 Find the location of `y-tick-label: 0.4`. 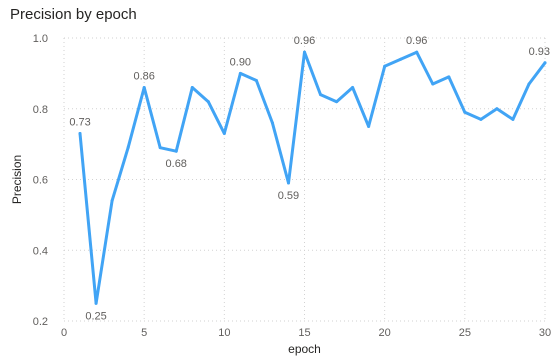

y-tick-label: 0.4 is located at coordinates (40, 251).